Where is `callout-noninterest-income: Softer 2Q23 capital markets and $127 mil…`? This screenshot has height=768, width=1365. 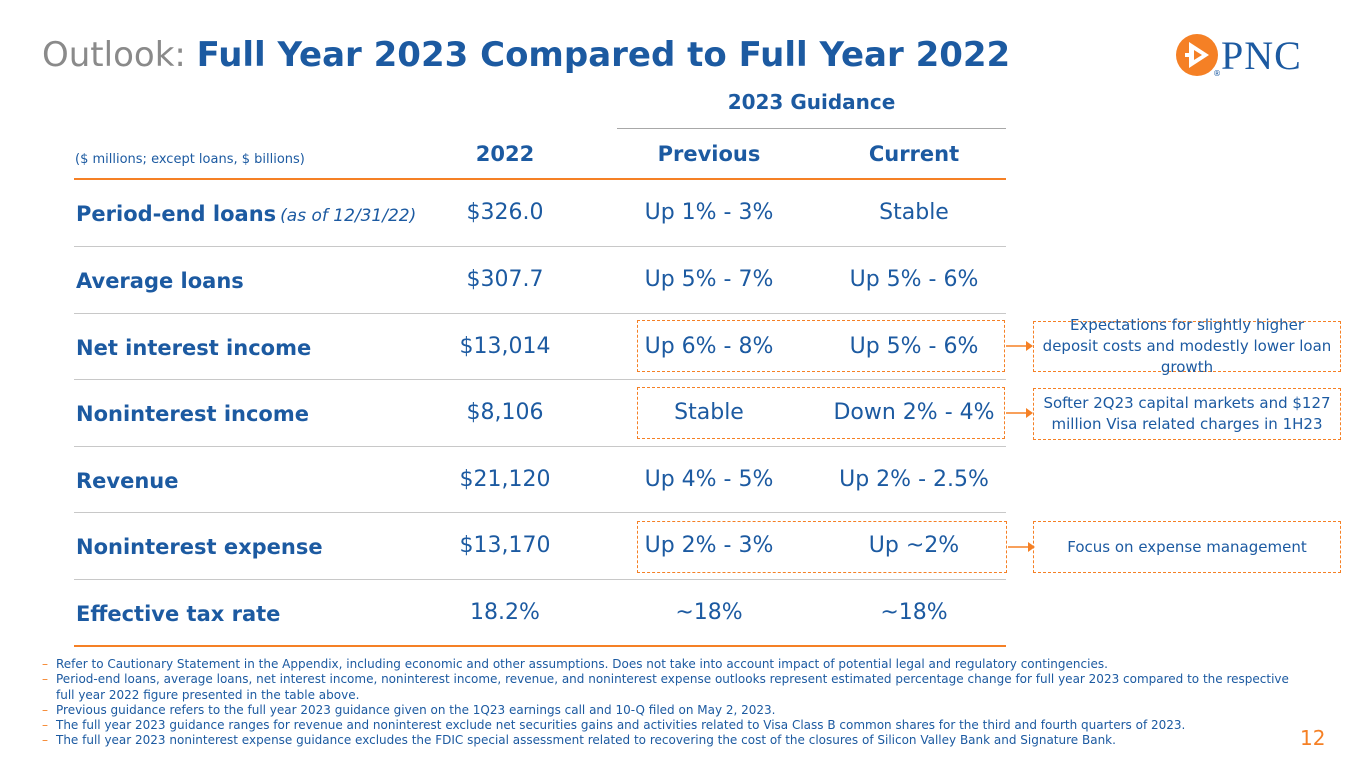 callout-noninterest-income: Softer 2Q23 capital markets and $127 mil… is located at coordinates (1187, 414).